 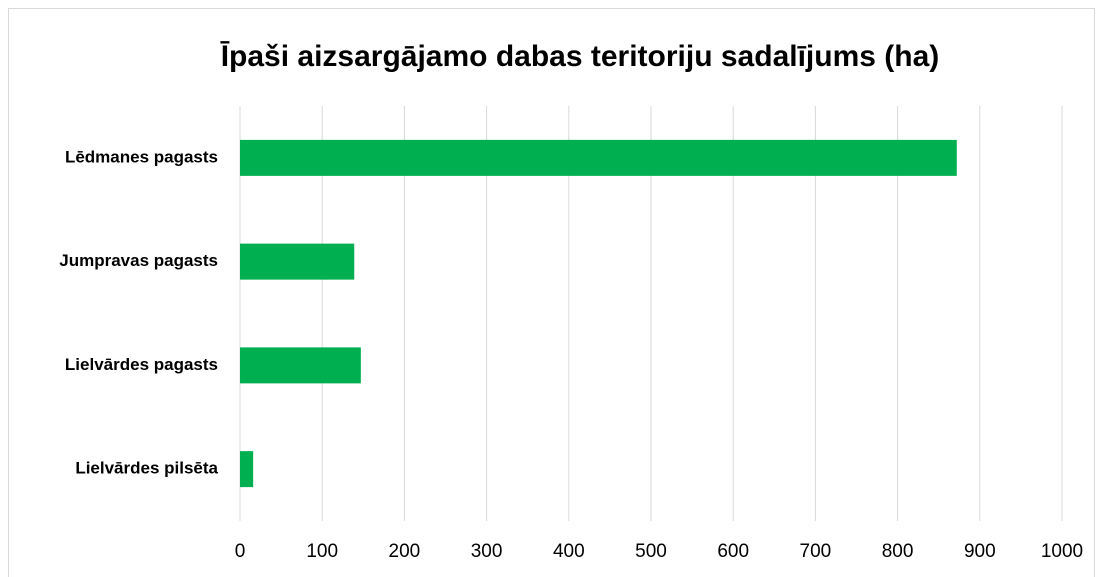 What do you see at coordinates (322, 551) in the screenshot?
I see `x-tick-label: 100` at bounding box center [322, 551].